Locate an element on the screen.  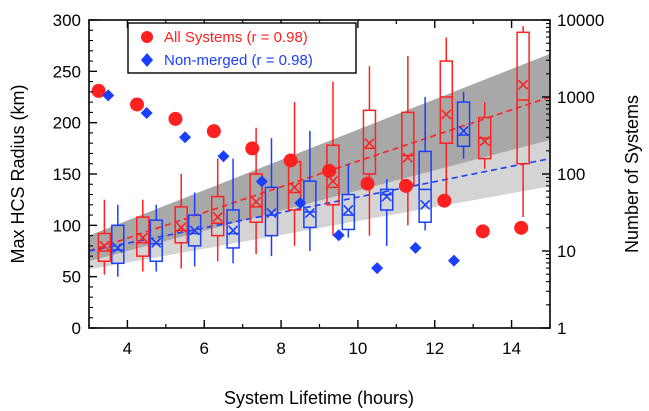
y-tick-label: 100 is located at coordinates (67, 225).